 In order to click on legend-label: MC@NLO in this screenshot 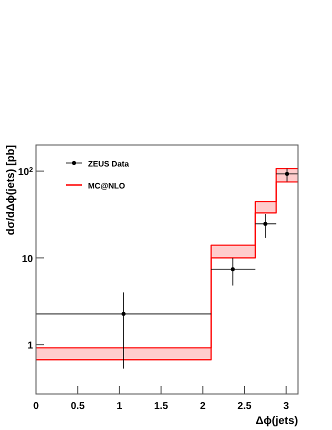, I will do `click(107, 186)`.